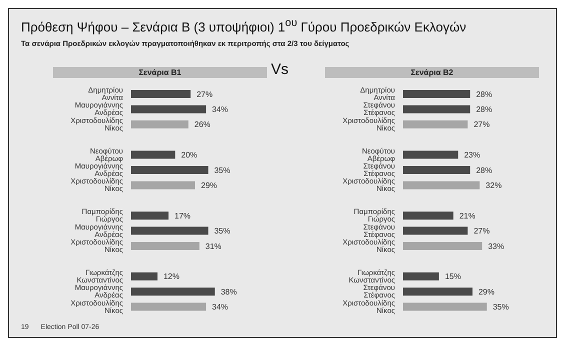 This screenshot has height=346, width=565. I want to click on text: Vs, so click(280, 69).